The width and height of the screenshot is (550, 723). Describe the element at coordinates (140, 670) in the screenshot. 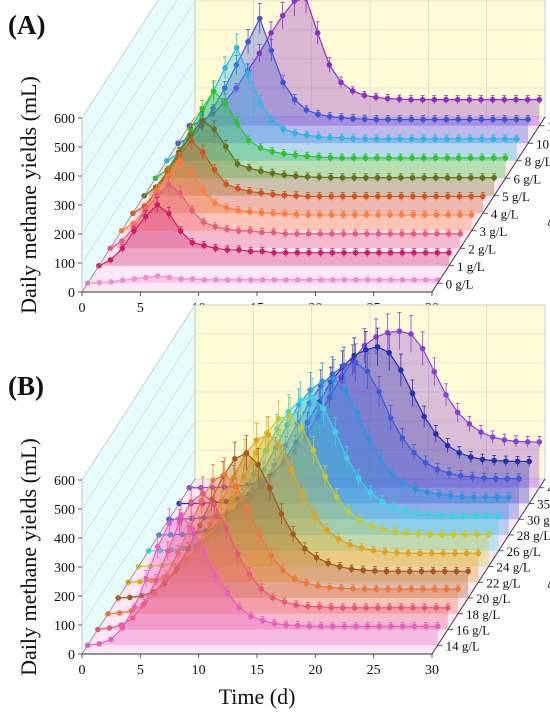

I see `x-tick-label: 5` at that location.